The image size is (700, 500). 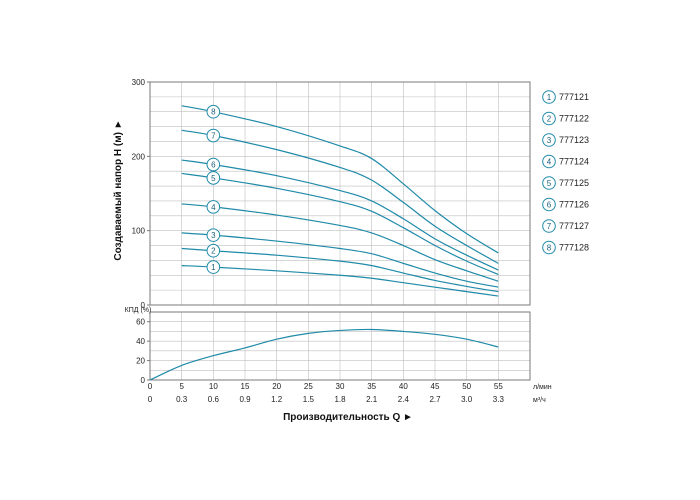 I want to click on legend-marker-label-8: 8, so click(x=549, y=248).